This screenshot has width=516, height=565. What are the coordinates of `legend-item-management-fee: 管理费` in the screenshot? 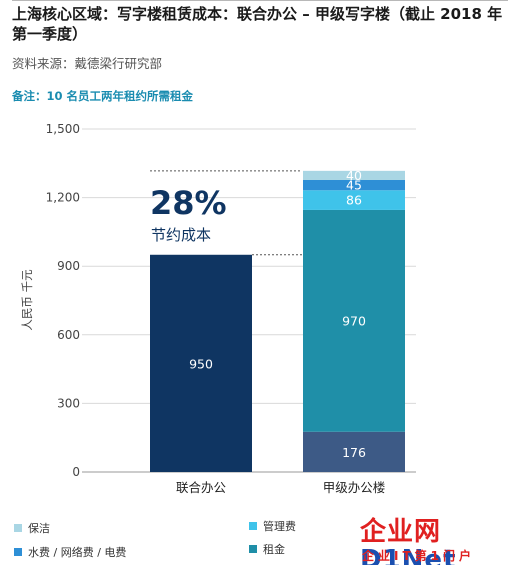 It's located at (272, 526).